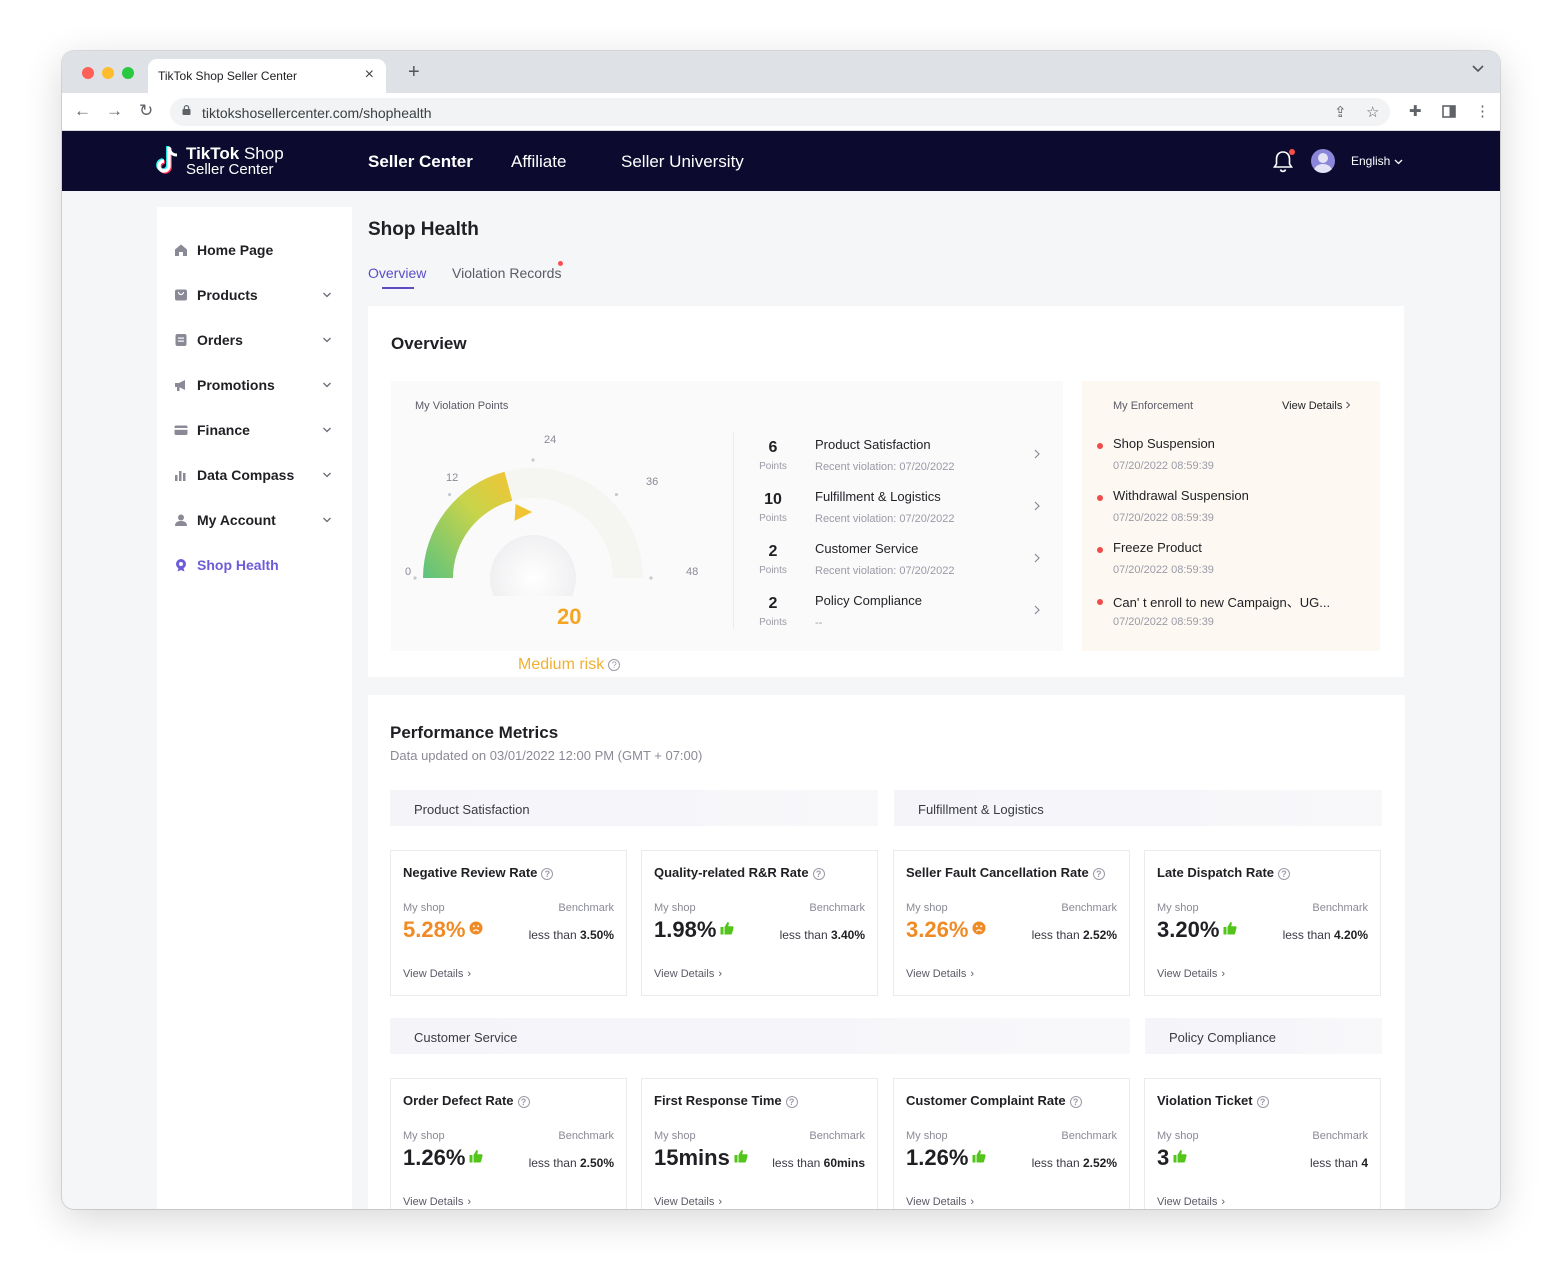  Describe the element at coordinates (254, 385) in the screenshot. I see `sidebar-item-promotions: Promotions` at that location.